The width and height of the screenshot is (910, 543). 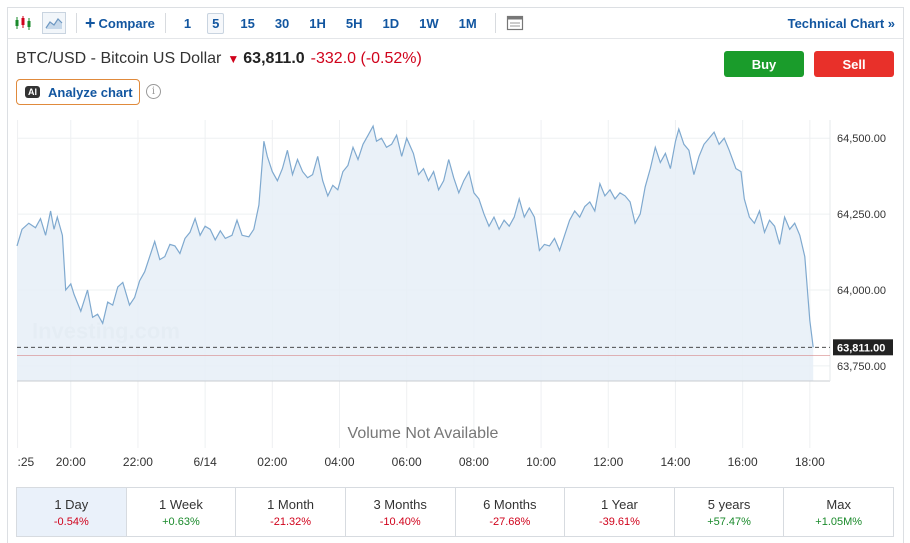 What do you see at coordinates (90, 23) in the screenshot?
I see `plus-icon: +` at bounding box center [90, 23].